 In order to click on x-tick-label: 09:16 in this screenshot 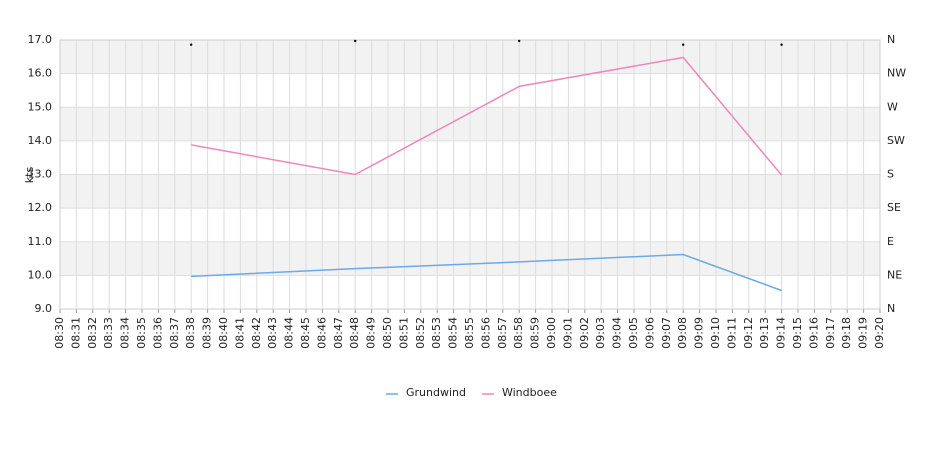, I will do `click(813, 333)`.